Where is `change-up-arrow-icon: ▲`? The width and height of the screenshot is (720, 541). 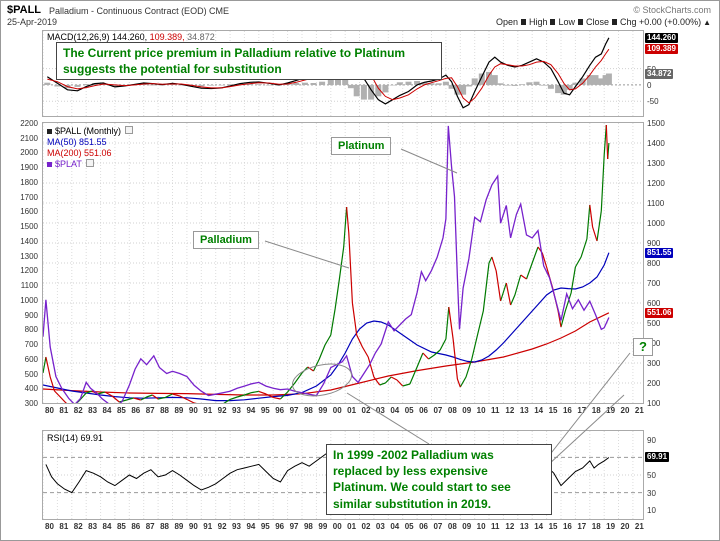 change-up-arrow-icon: ▲ is located at coordinates (707, 22).